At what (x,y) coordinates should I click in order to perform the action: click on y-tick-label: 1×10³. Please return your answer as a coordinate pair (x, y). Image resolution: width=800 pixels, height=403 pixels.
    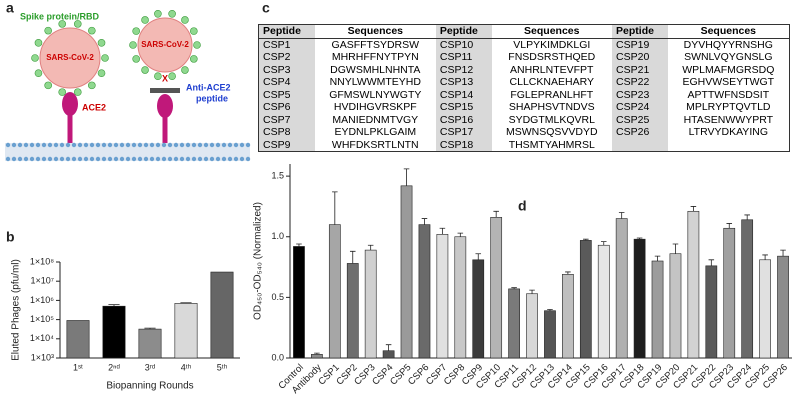
    Looking at the image, I should click on (42, 357).